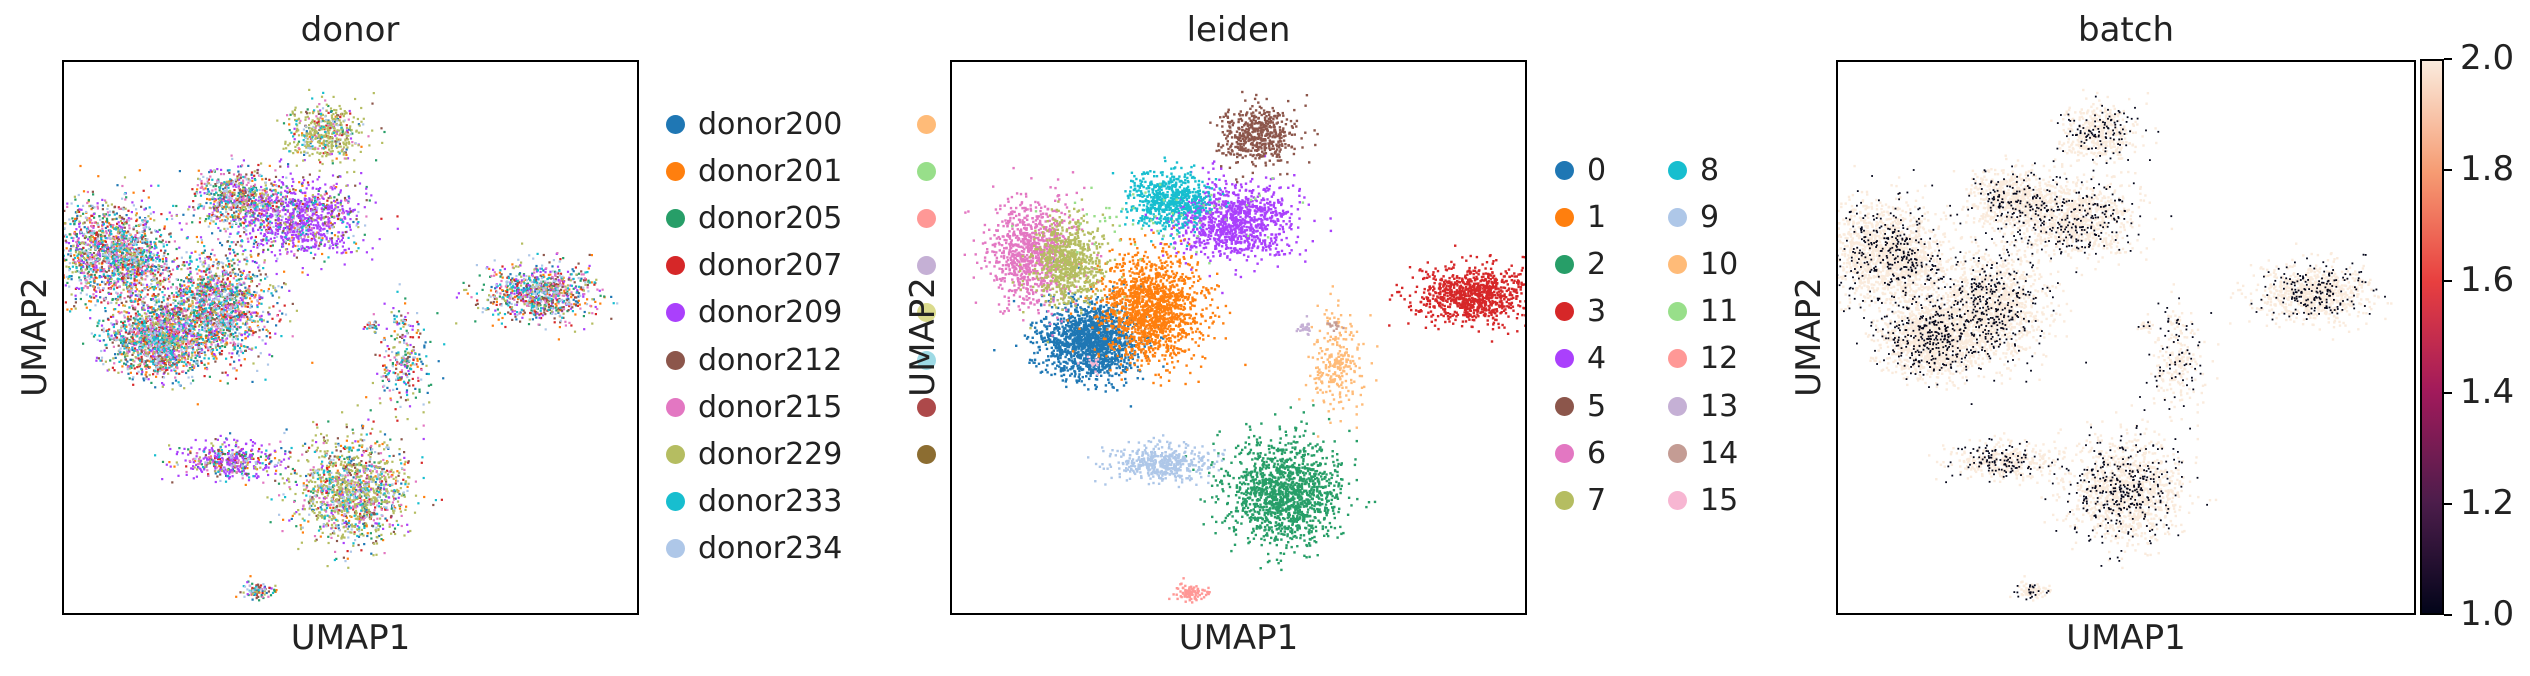  I want to click on legend-item: donor233, so click(754, 502).